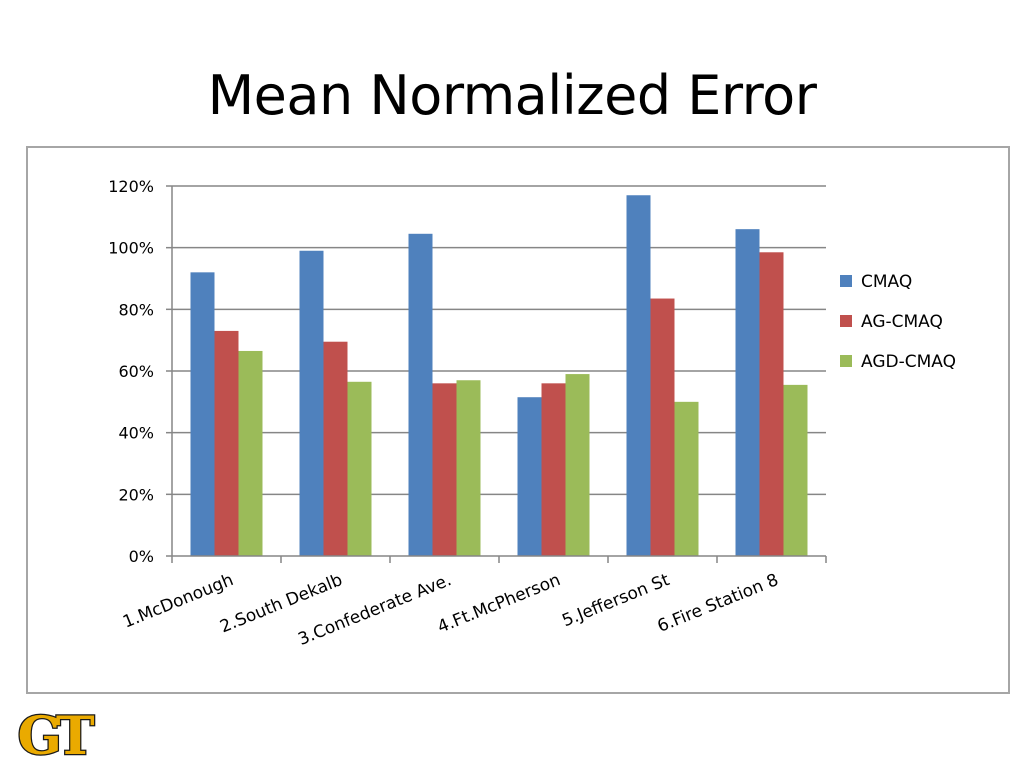 The width and height of the screenshot is (1024, 768). Describe the element at coordinates (886, 282) in the screenshot. I see `legend-label: CMAQ` at that location.